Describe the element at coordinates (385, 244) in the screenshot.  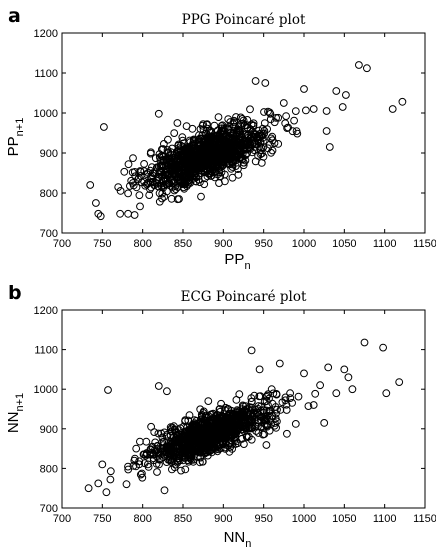
I see `x-tick-label: 1100` at that location.